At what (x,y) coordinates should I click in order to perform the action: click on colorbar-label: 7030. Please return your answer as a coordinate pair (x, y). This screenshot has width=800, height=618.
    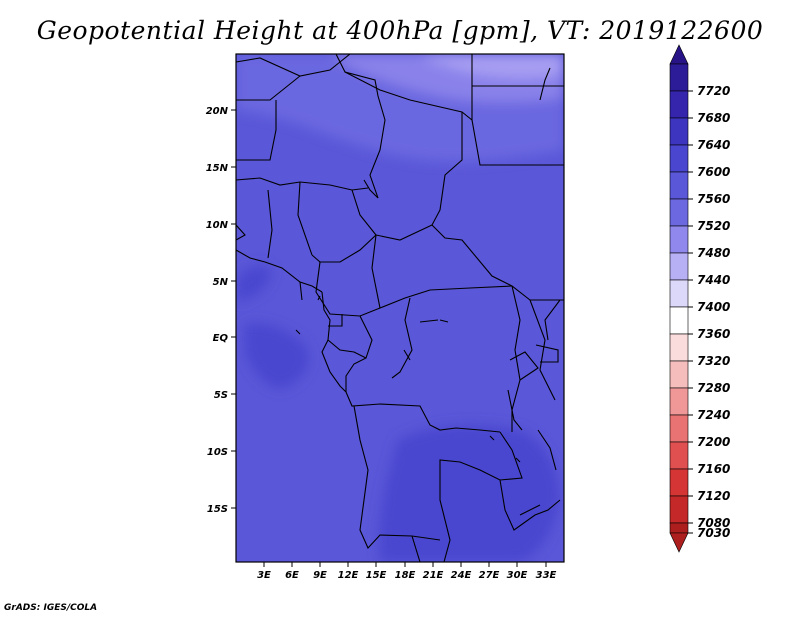
    Looking at the image, I should click on (713, 533).